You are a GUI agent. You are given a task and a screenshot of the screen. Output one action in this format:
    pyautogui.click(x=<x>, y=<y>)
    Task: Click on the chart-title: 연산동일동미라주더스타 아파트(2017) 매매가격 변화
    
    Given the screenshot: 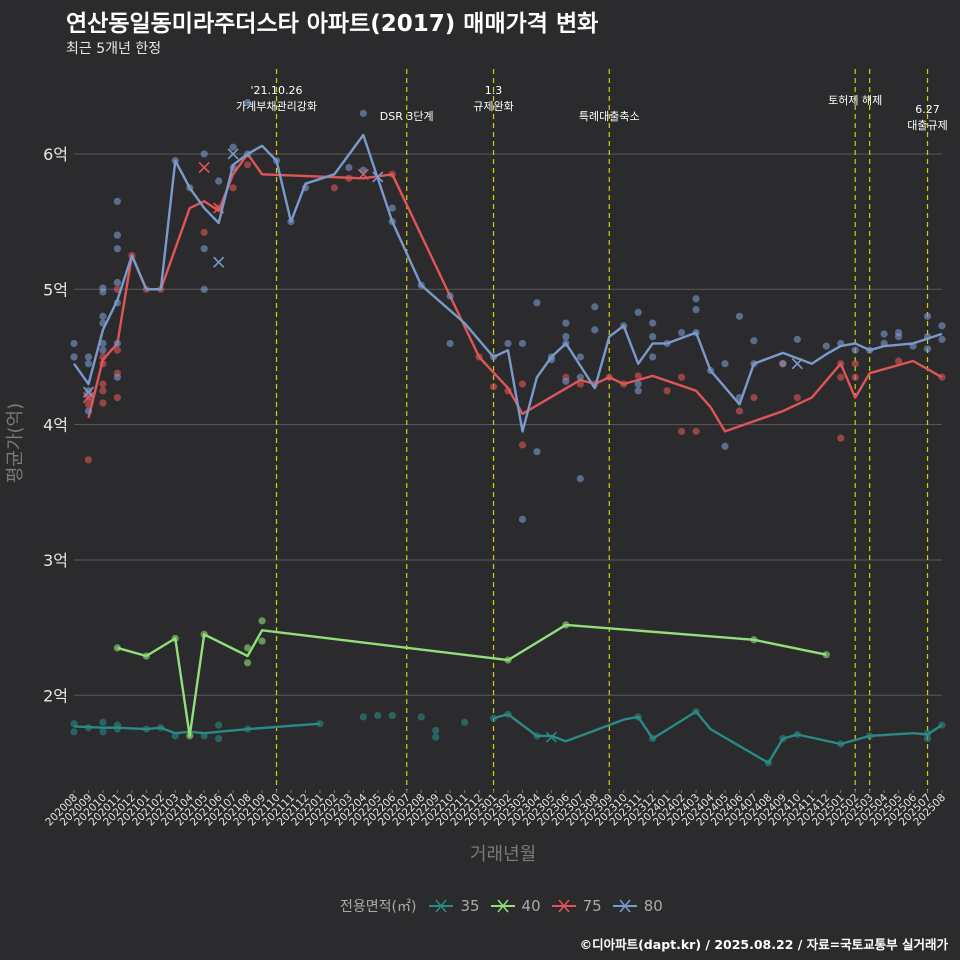 What is the action you would take?
    pyautogui.click(x=332, y=24)
    